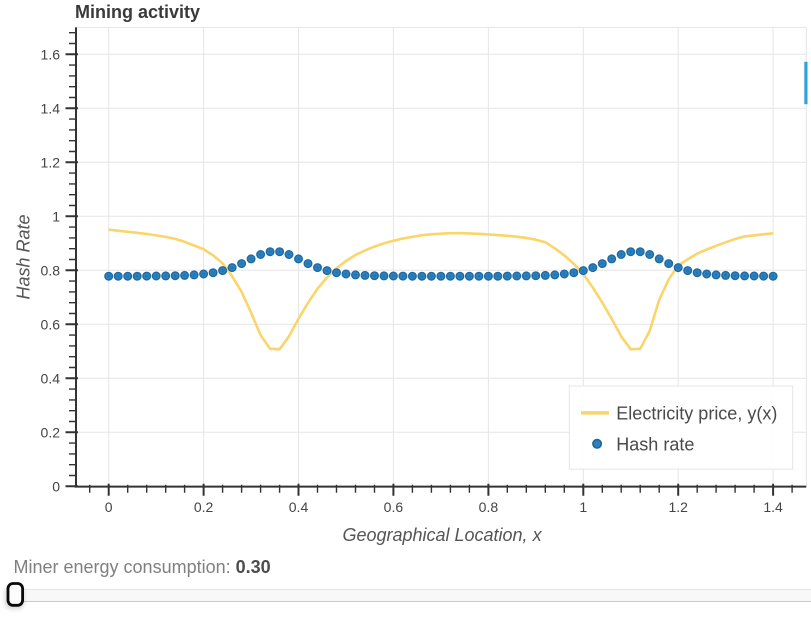 The width and height of the screenshot is (811, 628). I want to click on svg-text: Miner energy consumption: 0.30, so click(142, 567).